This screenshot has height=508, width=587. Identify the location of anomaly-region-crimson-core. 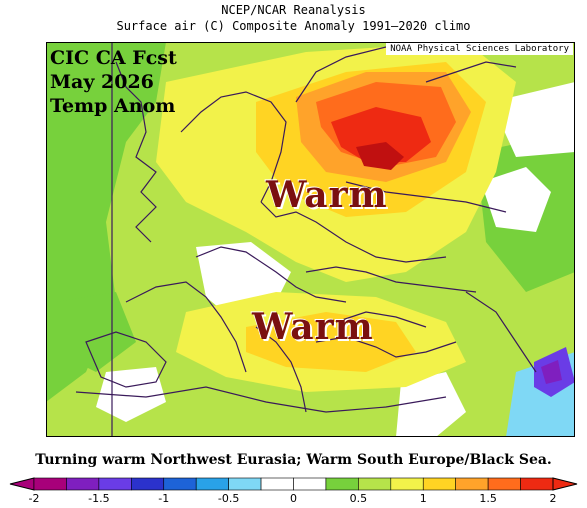
(381, 134).